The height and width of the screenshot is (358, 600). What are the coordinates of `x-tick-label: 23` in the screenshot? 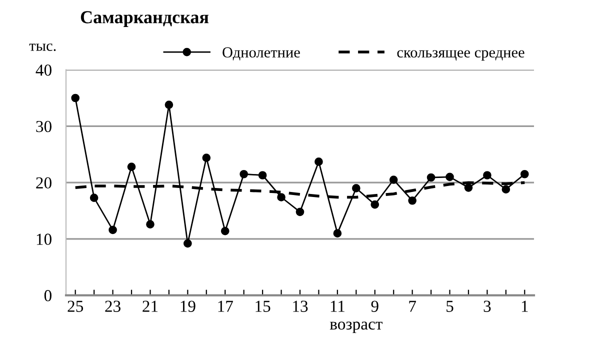 It's located at (112, 306).